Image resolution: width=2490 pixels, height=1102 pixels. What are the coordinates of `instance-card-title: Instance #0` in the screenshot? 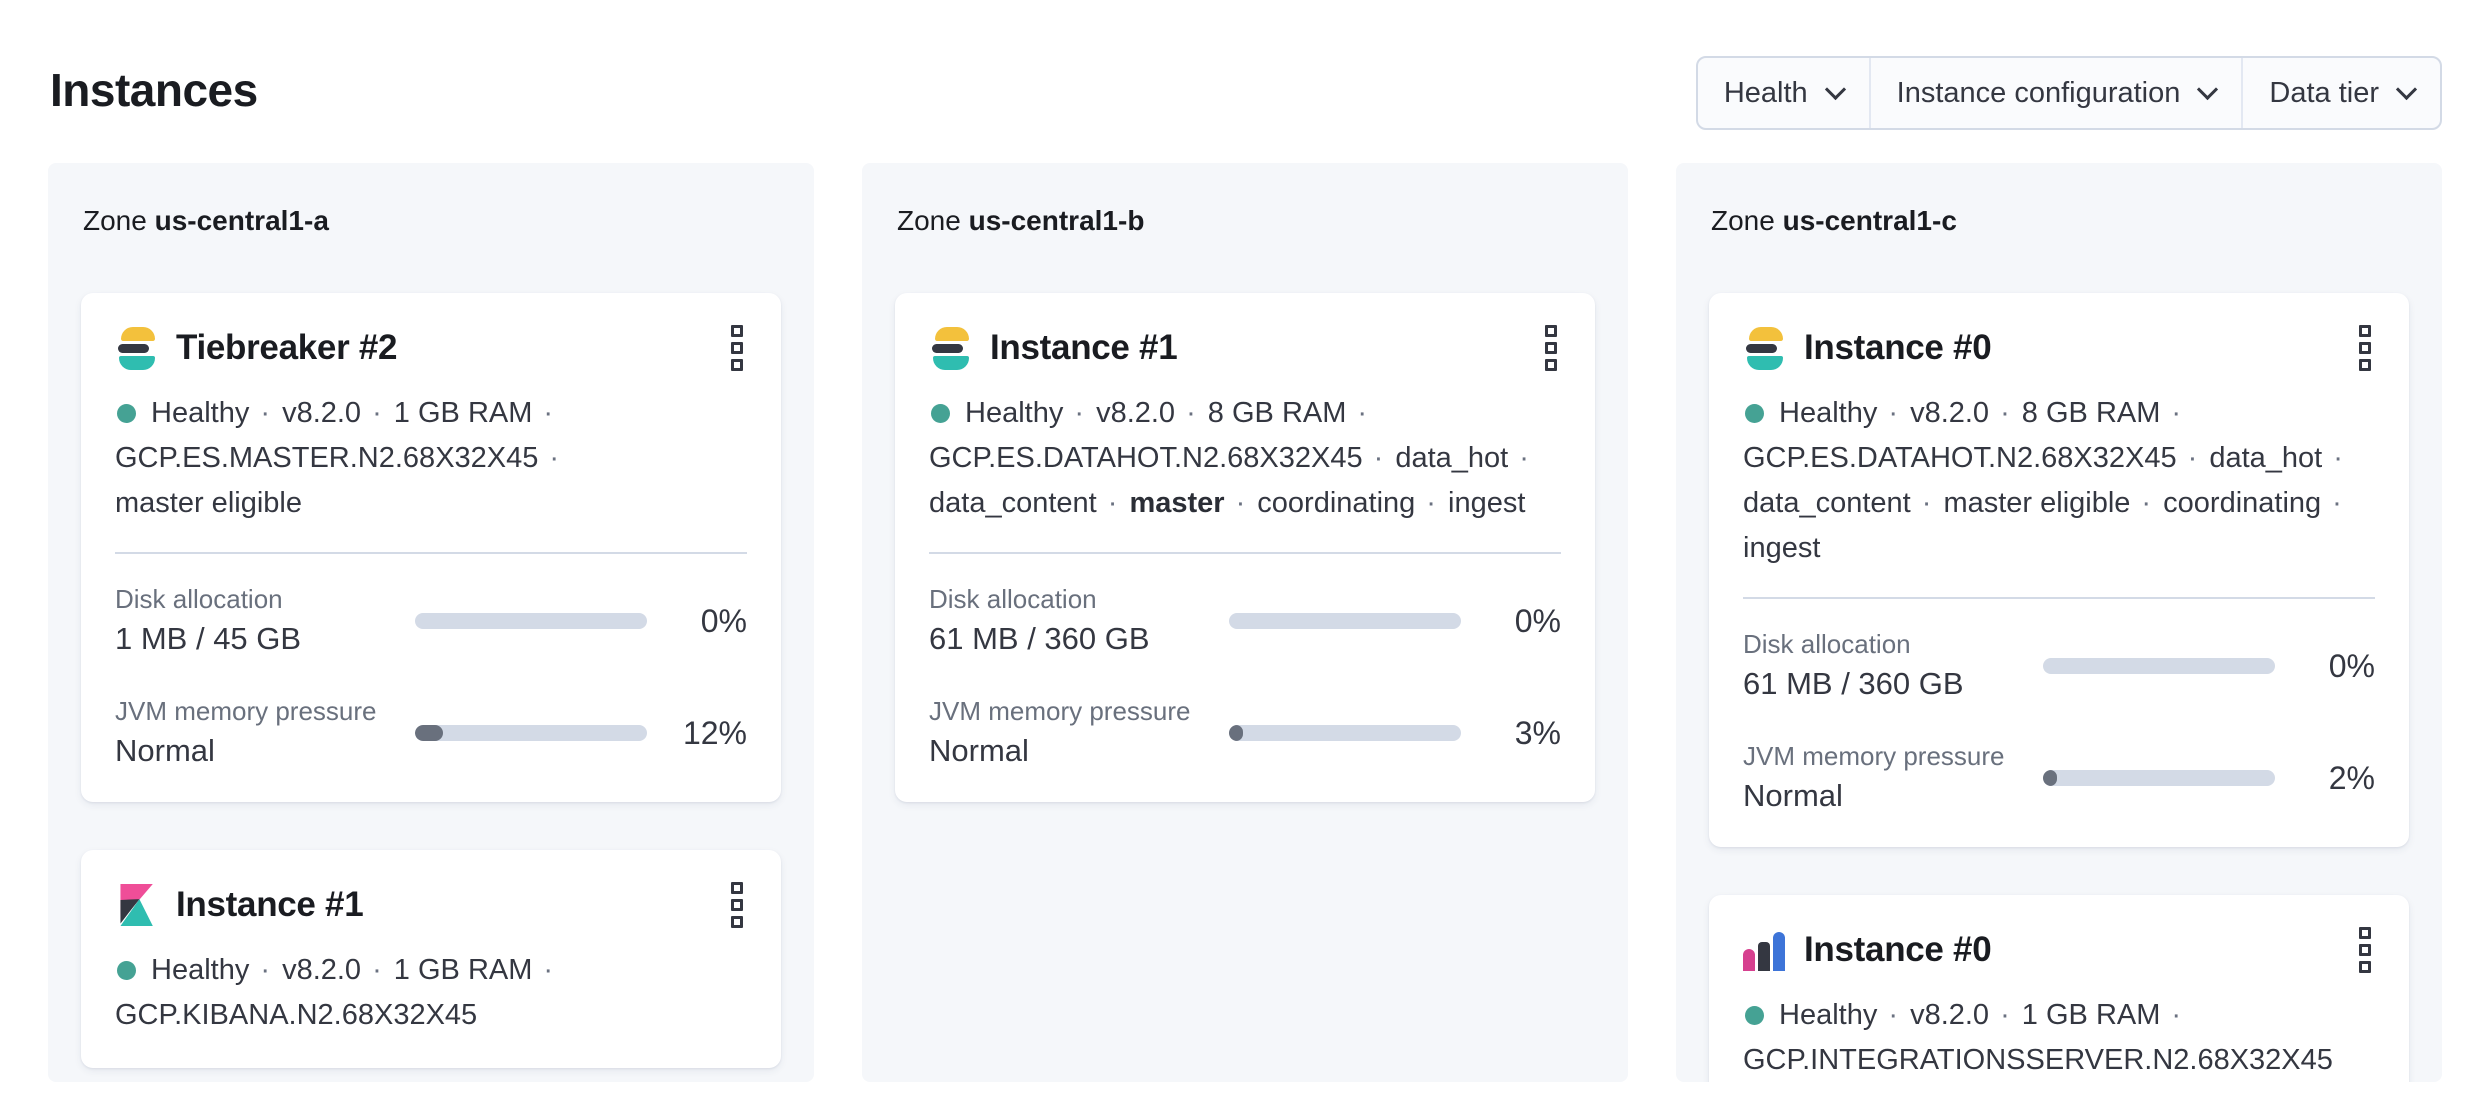 It's located at (1898, 347).